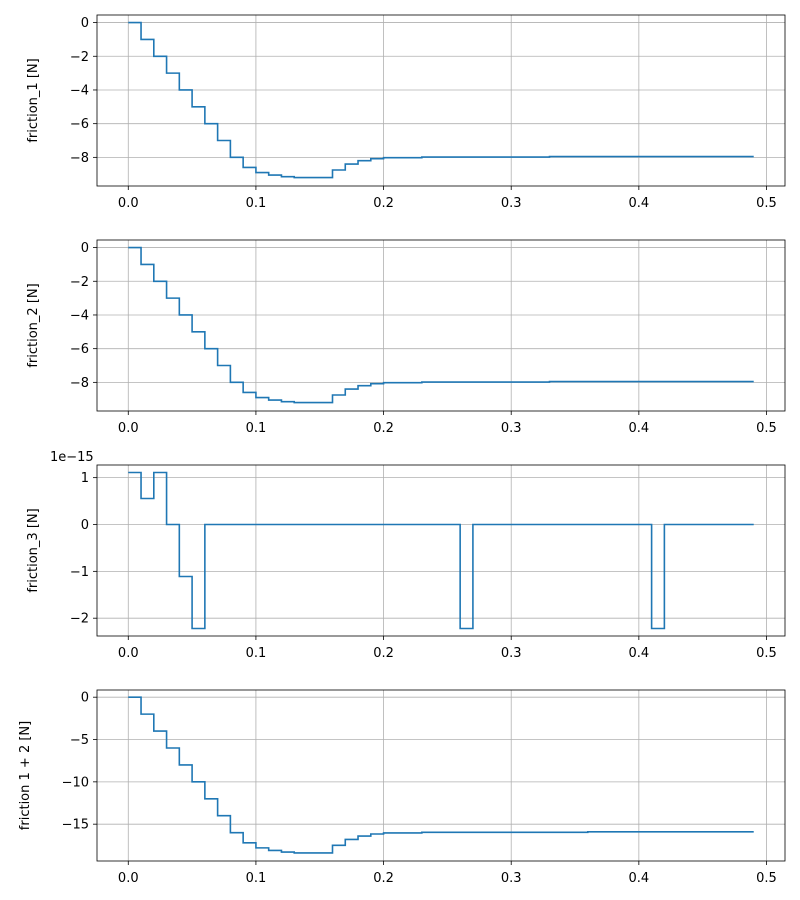 Image resolution: width=800 pixels, height=900 pixels. Describe the element at coordinates (75, 782) in the screenshot. I see `y-tick-label: −10` at that location.